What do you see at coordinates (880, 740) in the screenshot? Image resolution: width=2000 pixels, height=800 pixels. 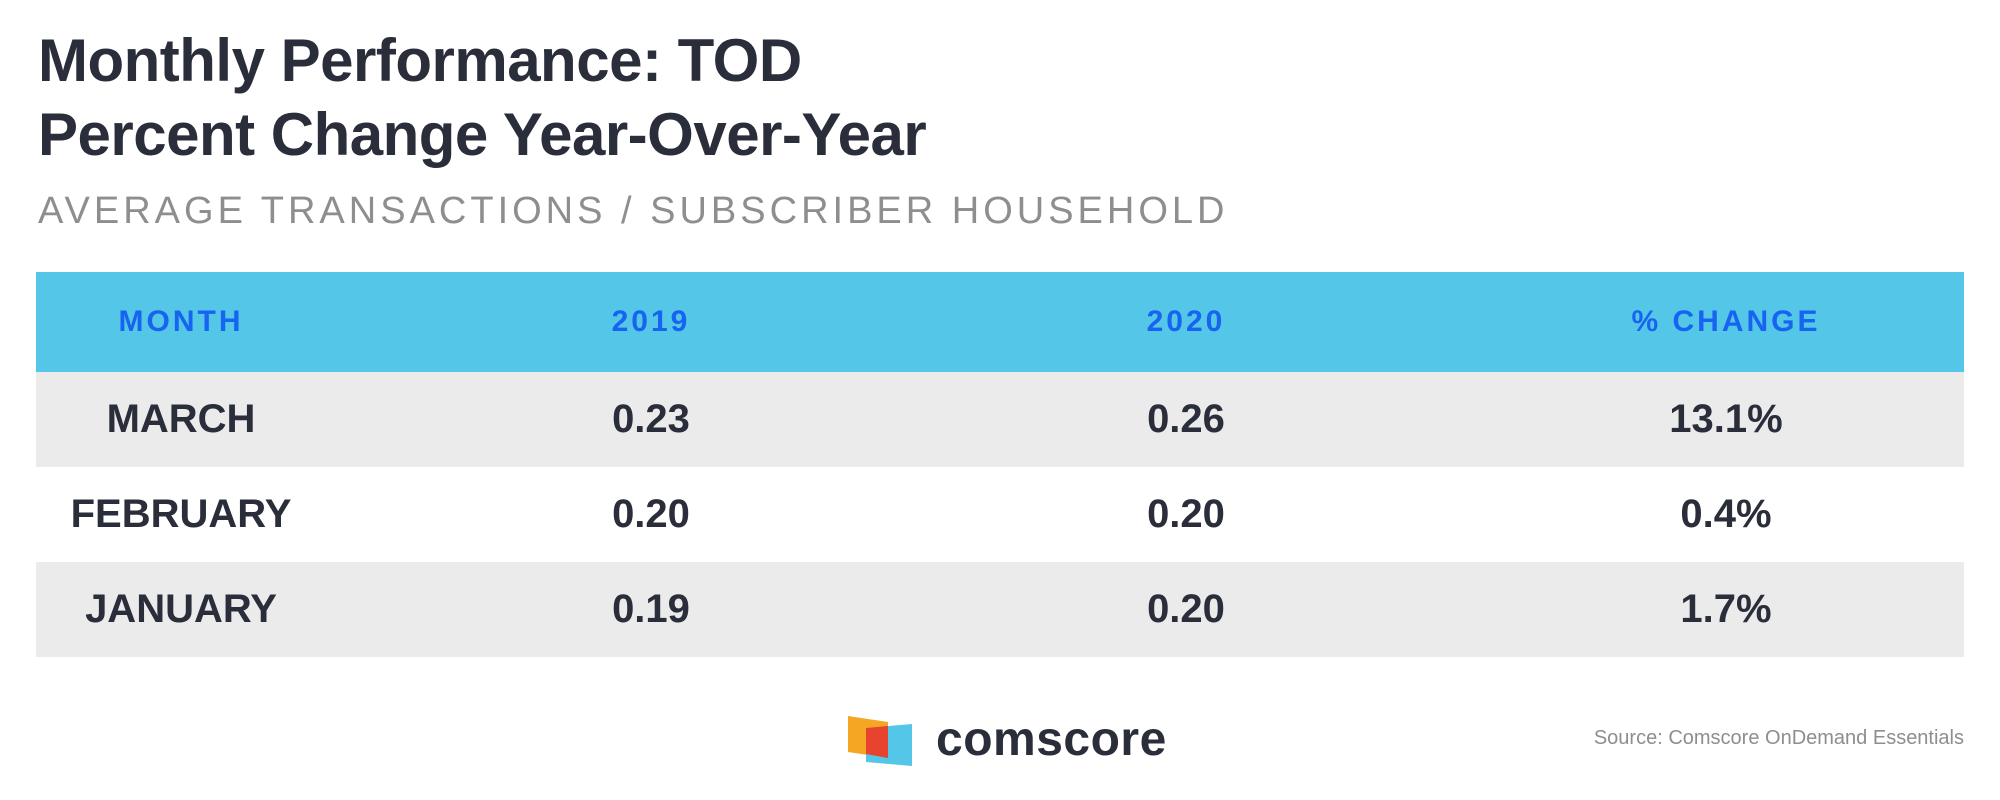 I see `comscore-logo-icon` at bounding box center [880, 740].